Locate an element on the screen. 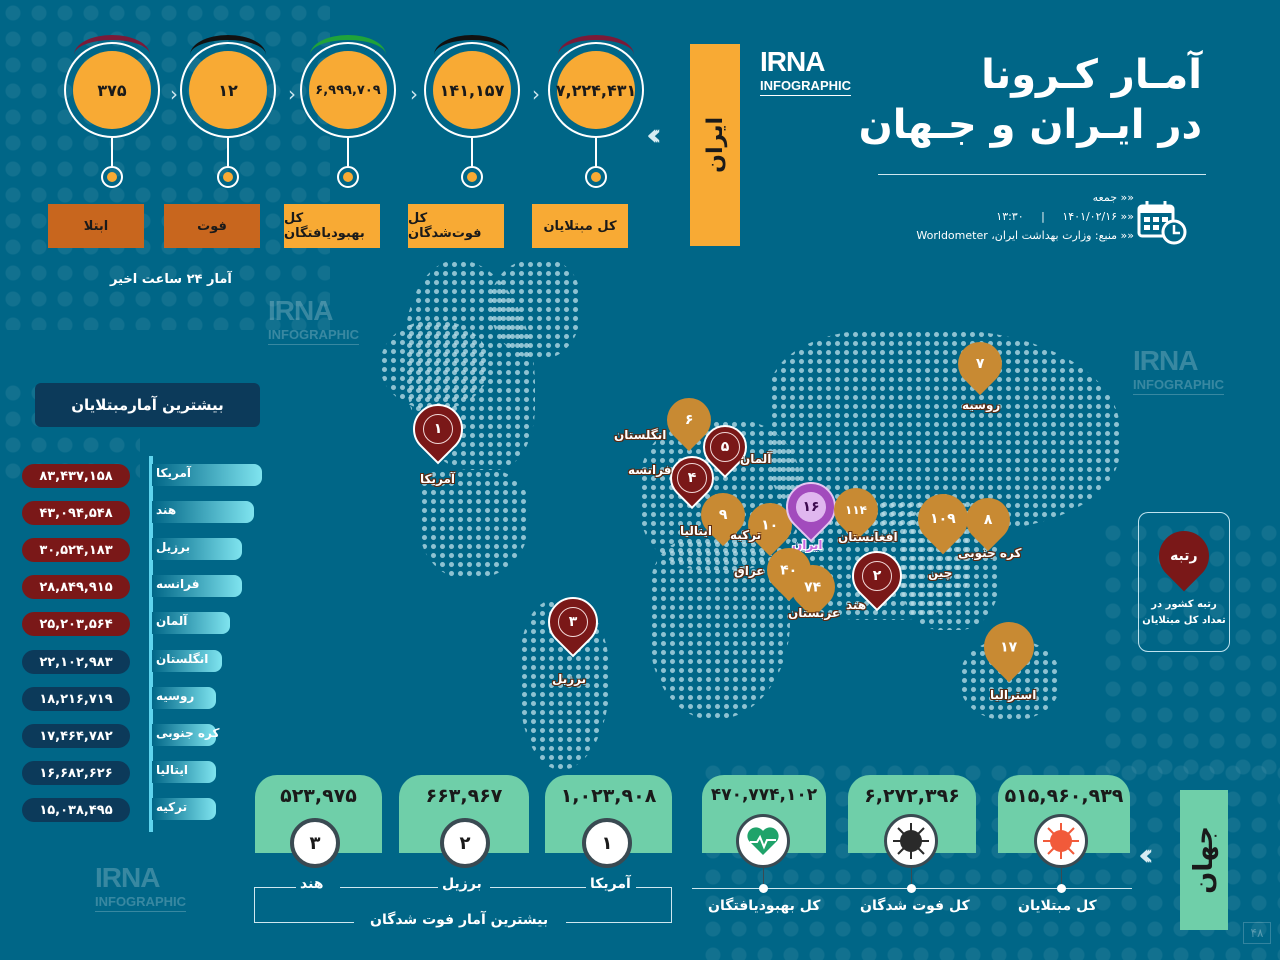  map-label-china: چین is located at coordinates (940, 573).